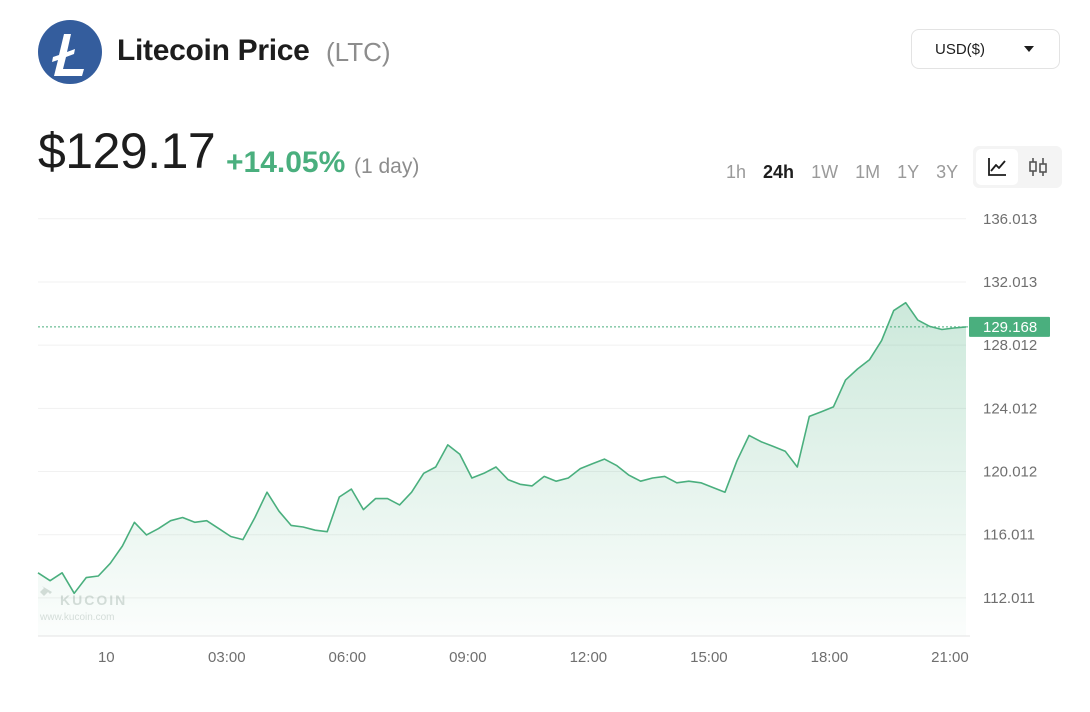 The height and width of the screenshot is (712, 1090). What do you see at coordinates (868, 172) in the screenshot?
I see `range-tab-1m: 1M` at bounding box center [868, 172].